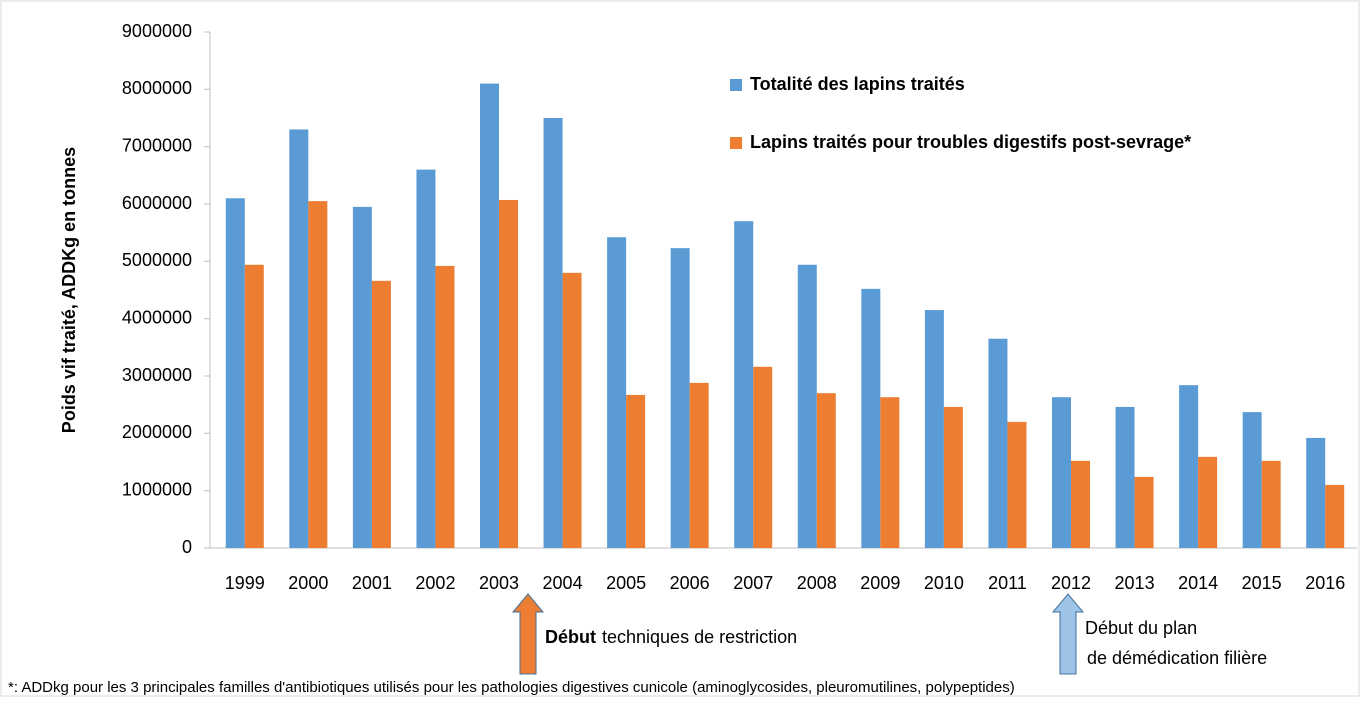 The image size is (1360, 702). I want to click on annotation: Début du plan, so click(1141, 628).